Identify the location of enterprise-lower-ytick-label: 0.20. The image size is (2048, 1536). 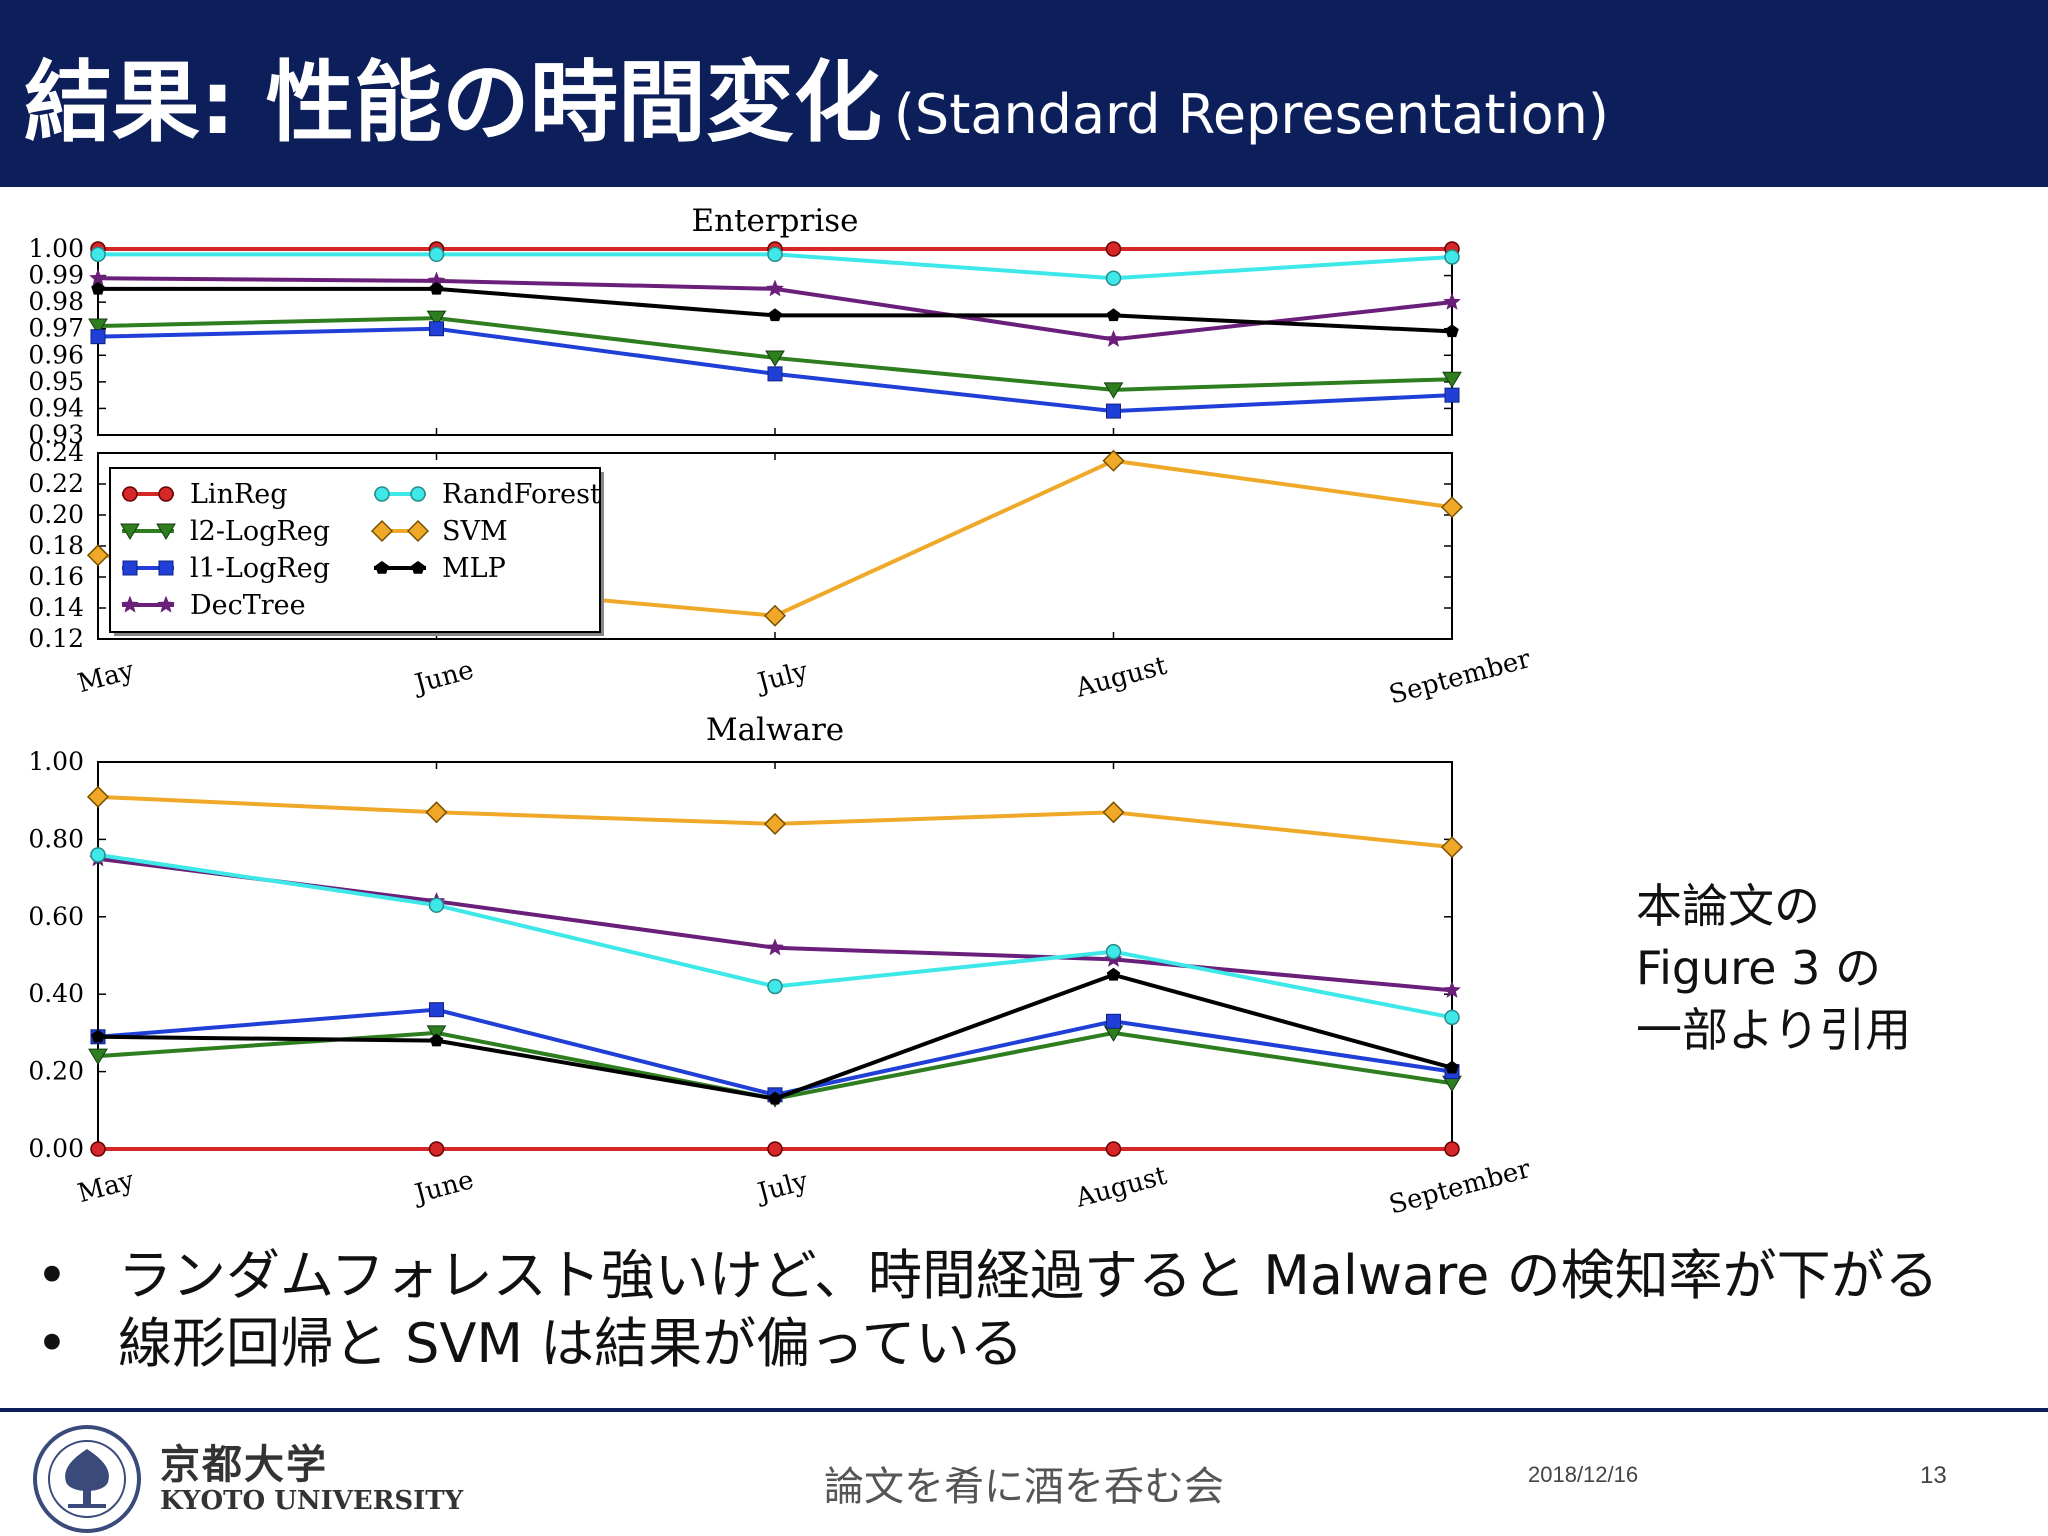
(56, 514).